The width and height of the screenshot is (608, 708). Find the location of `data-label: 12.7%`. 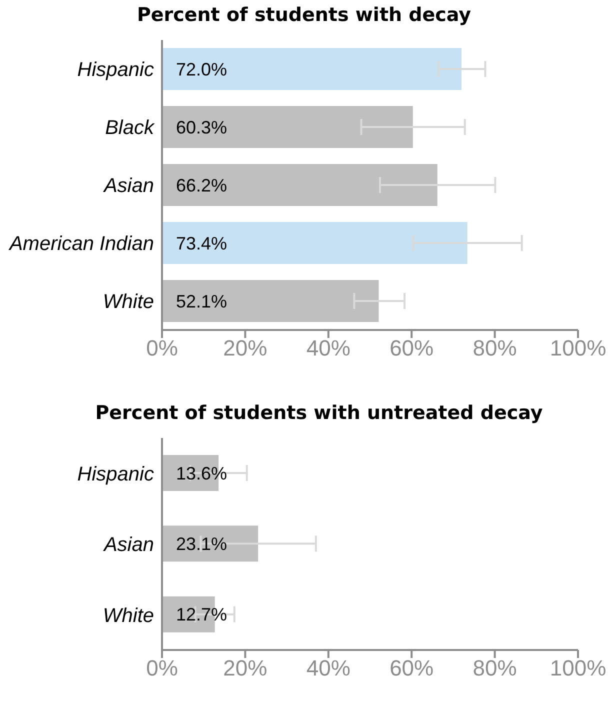

data-label: 12.7% is located at coordinates (202, 614).